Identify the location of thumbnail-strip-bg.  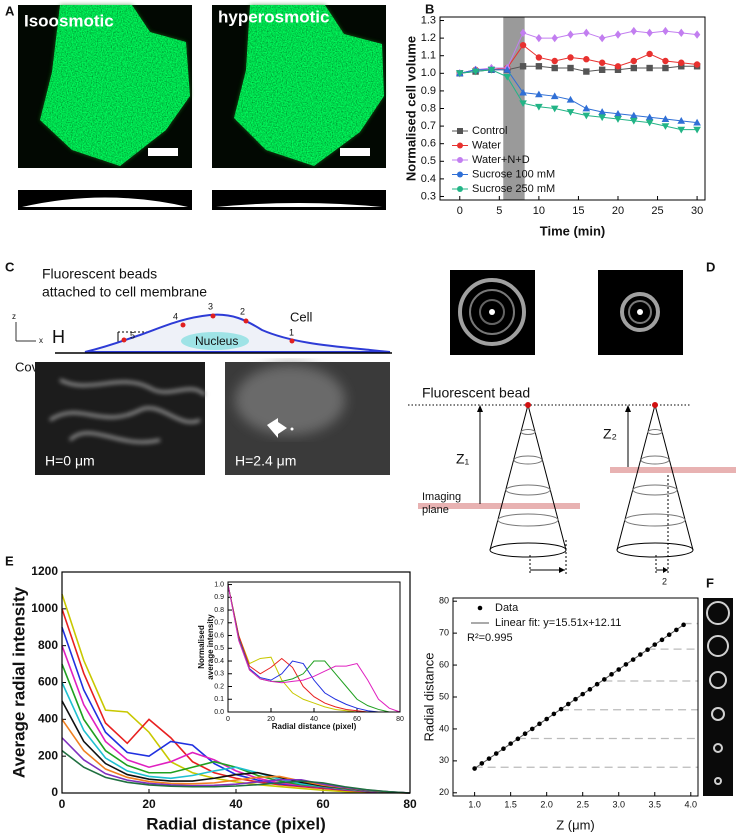
(718, 697).